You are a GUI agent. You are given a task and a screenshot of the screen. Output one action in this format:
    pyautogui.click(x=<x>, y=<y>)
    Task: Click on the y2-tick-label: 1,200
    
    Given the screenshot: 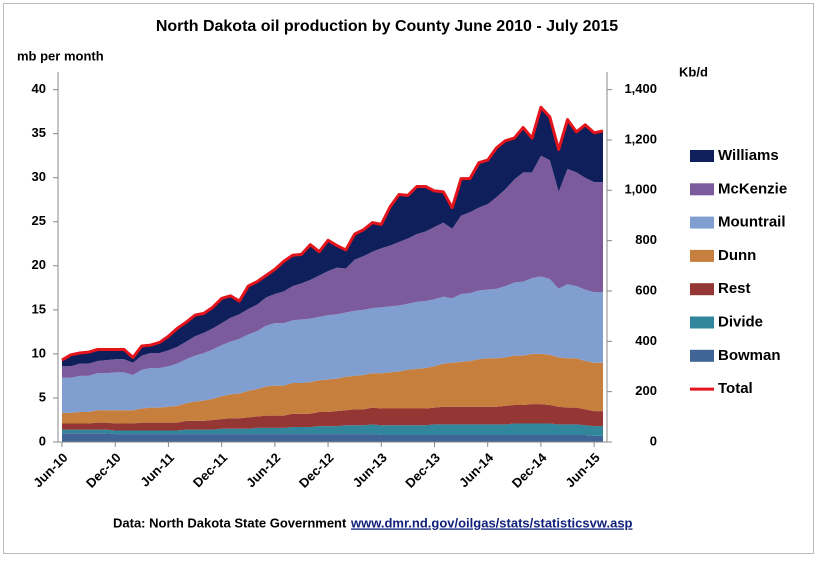 What is the action you would take?
    pyautogui.click(x=640, y=138)
    